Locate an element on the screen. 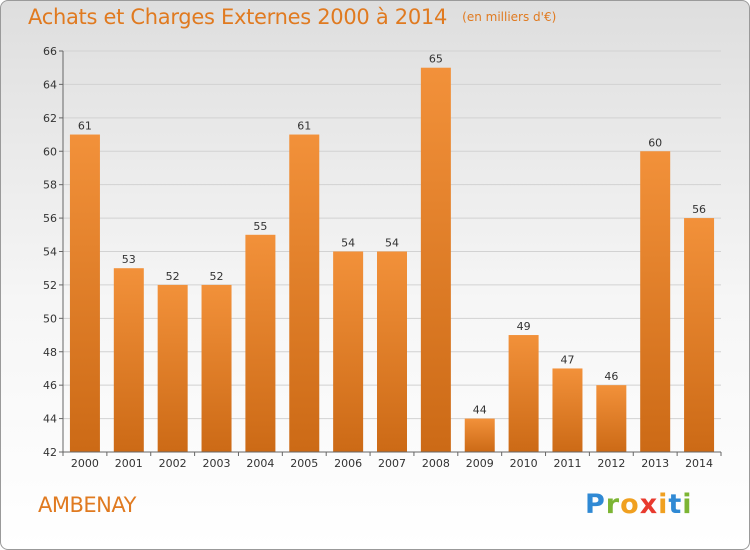  data-label: 60 is located at coordinates (655, 142).